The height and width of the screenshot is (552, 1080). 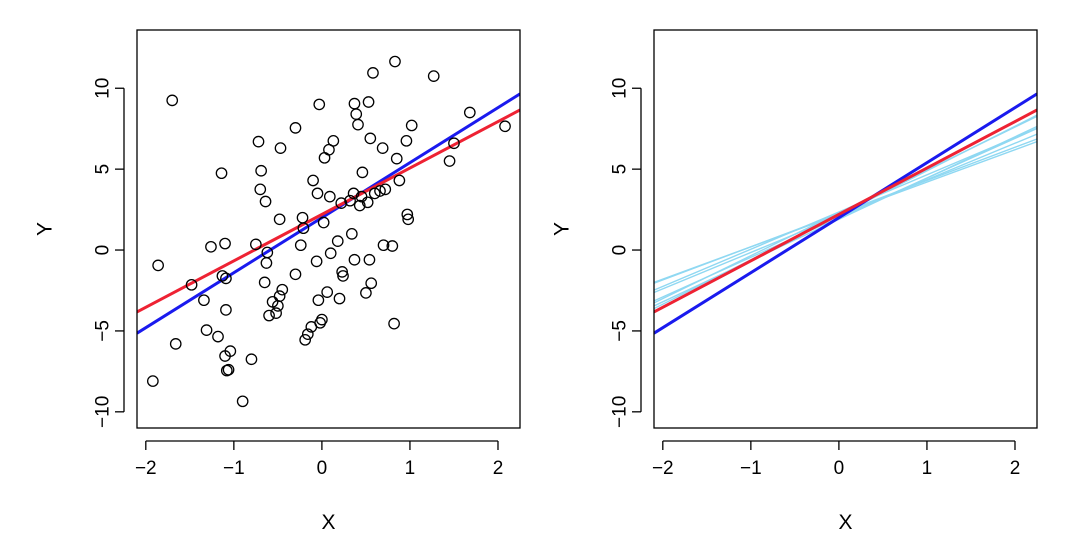 I want to click on left-x-tick-label-2: 0, so click(x=322, y=468).